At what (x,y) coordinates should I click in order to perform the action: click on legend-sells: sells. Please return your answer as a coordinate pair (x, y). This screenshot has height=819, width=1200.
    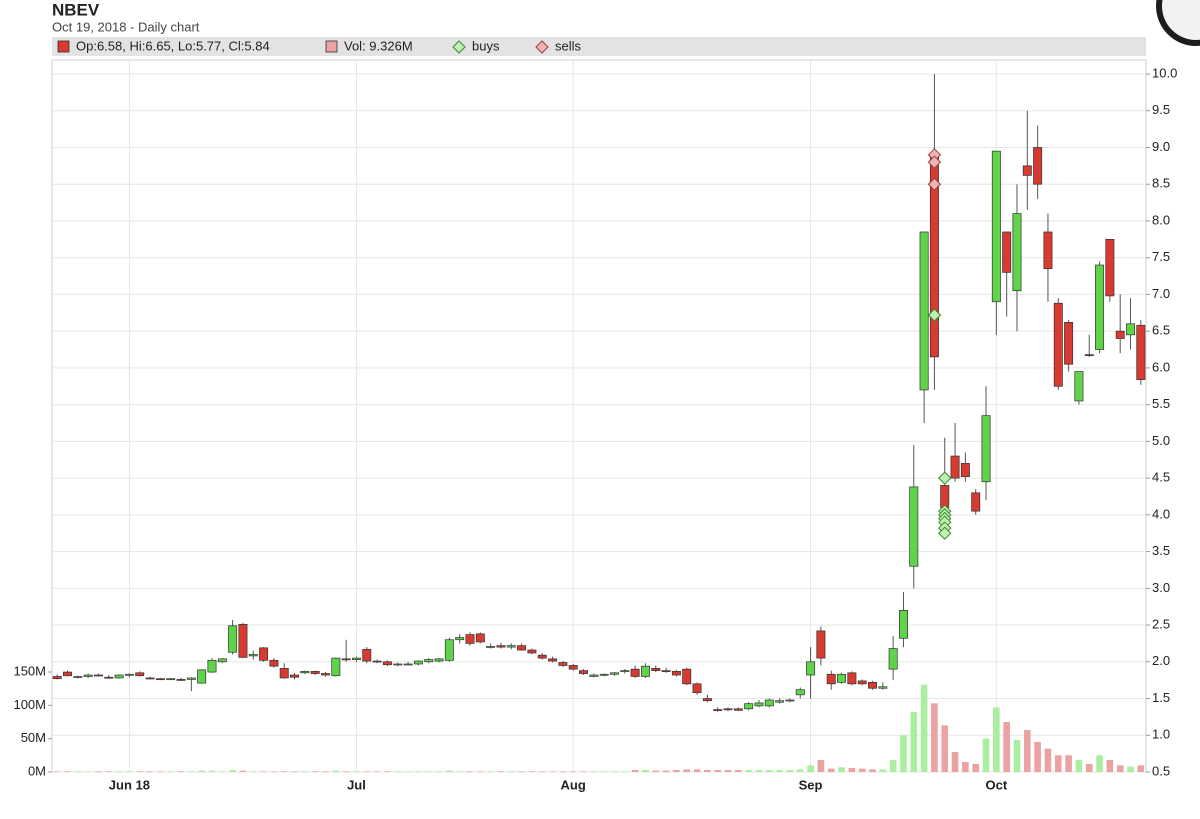
    Looking at the image, I should click on (568, 45).